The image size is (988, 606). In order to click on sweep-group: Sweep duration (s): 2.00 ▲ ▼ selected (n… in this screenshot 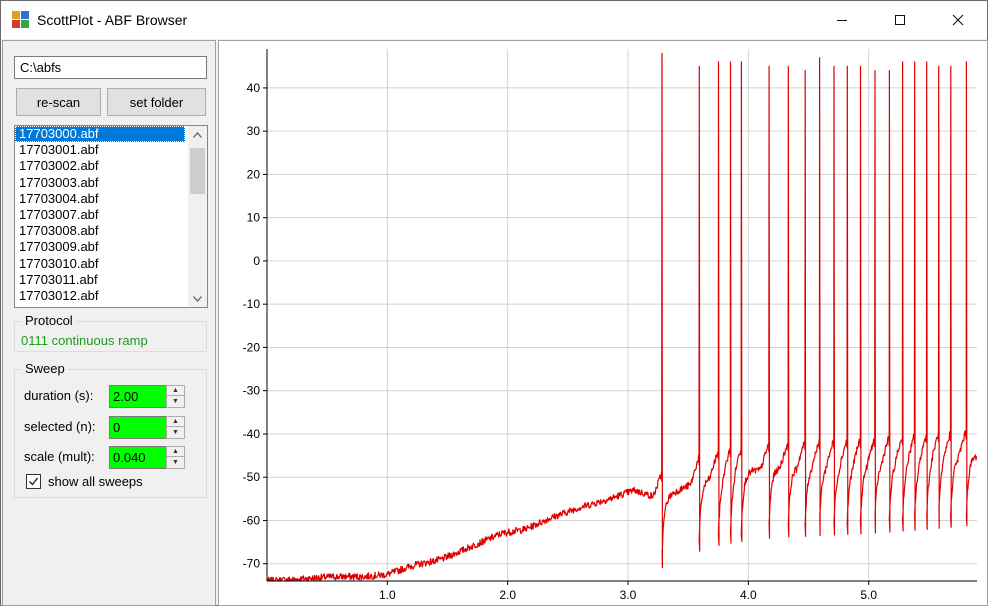, I will do `click(110, 429)`.